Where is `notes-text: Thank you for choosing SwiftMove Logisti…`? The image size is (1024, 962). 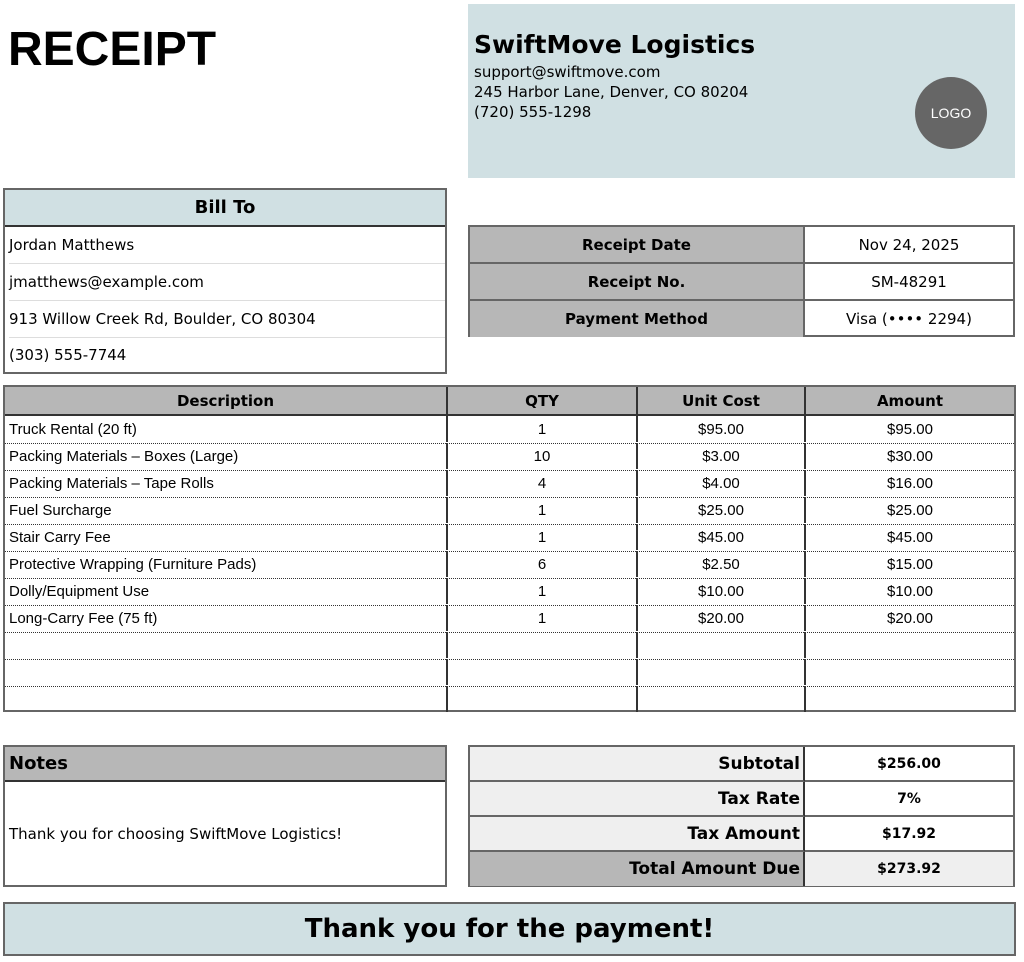 notes-text: Thank you for choosing SwiftMove Logisti… is located at coordinates (176, 833).